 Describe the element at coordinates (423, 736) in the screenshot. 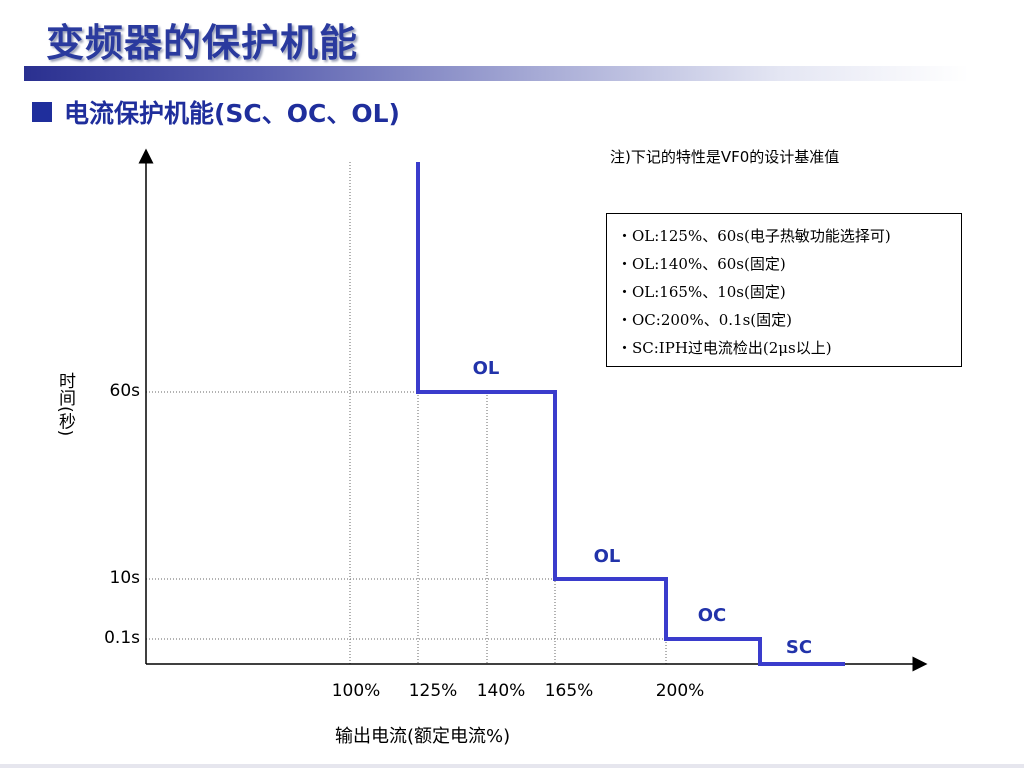

I see `x-axis-label: 输出电流(额定电流%)` at that location.